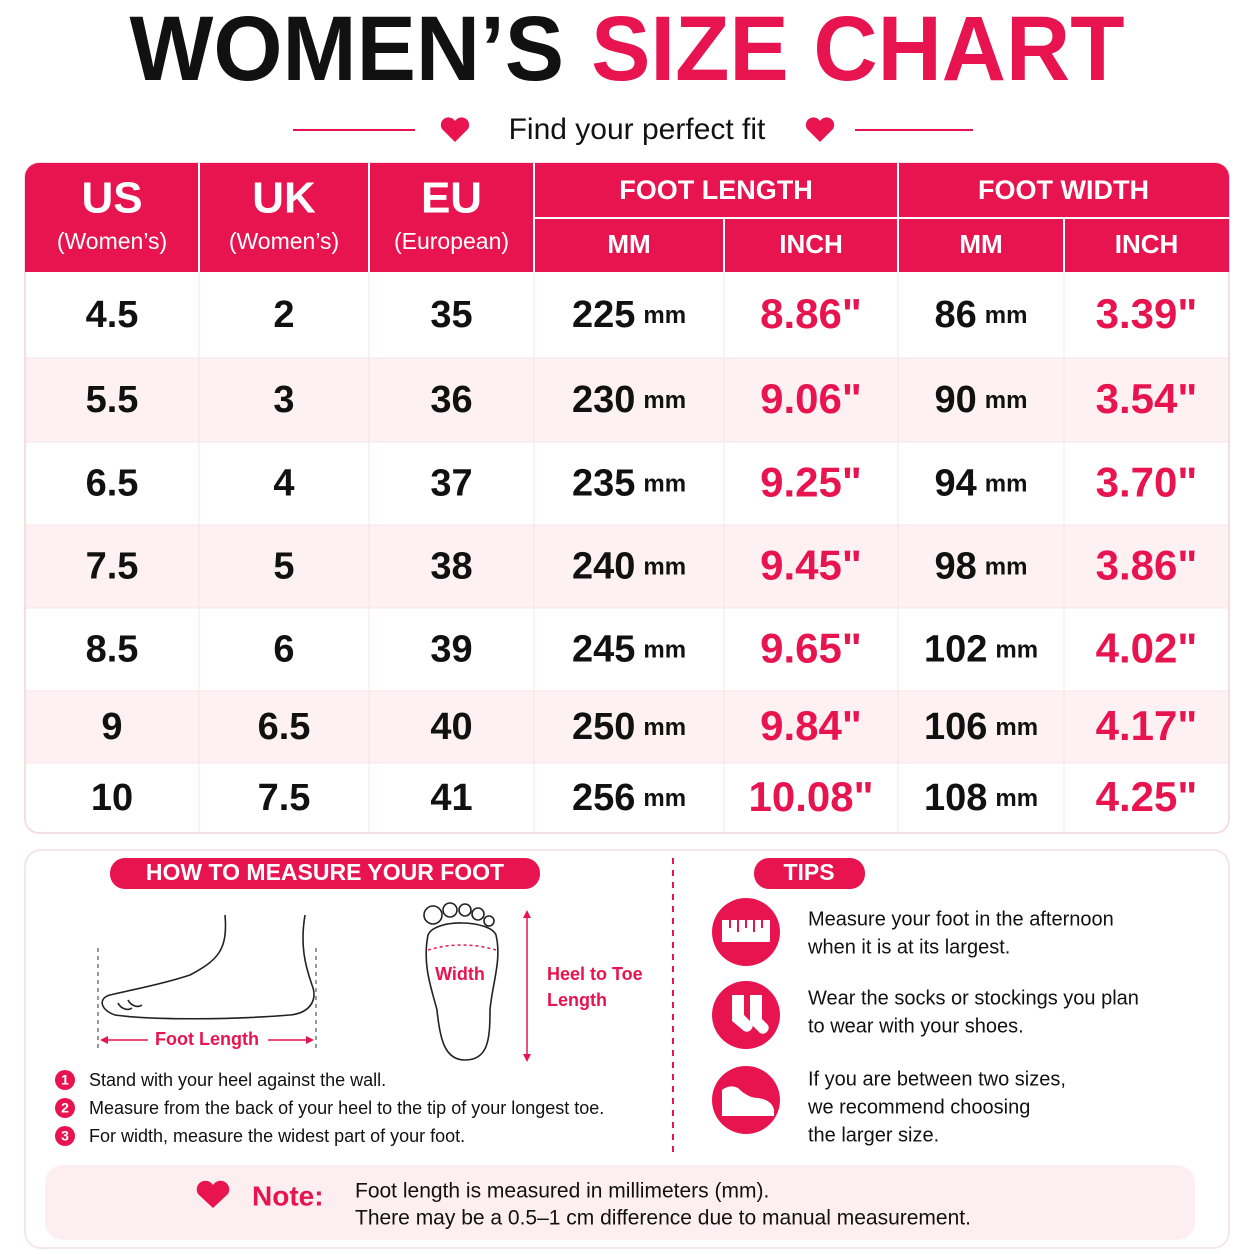 The image size is (1254, 1254). I want to click on tip-text: to wear with your shoes., so click(916, 1026).